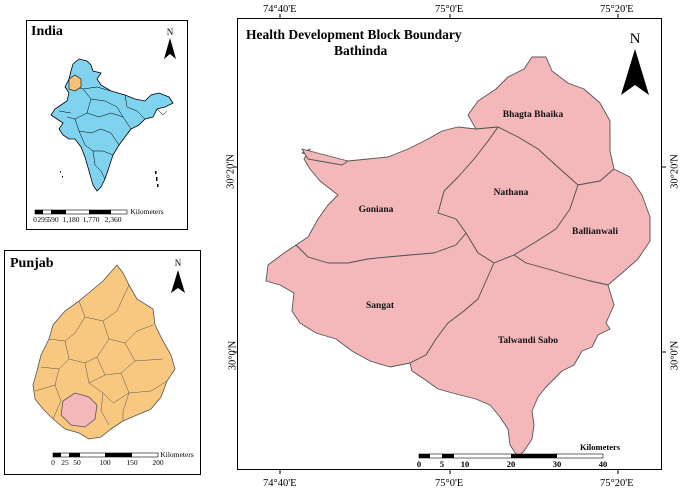 The width and height of the screenshot is (685, 495). What do you see at coordinates (557, 464) in the screenshot?
I see `main-scale-tick: 30` at bounding box center [557, 464].